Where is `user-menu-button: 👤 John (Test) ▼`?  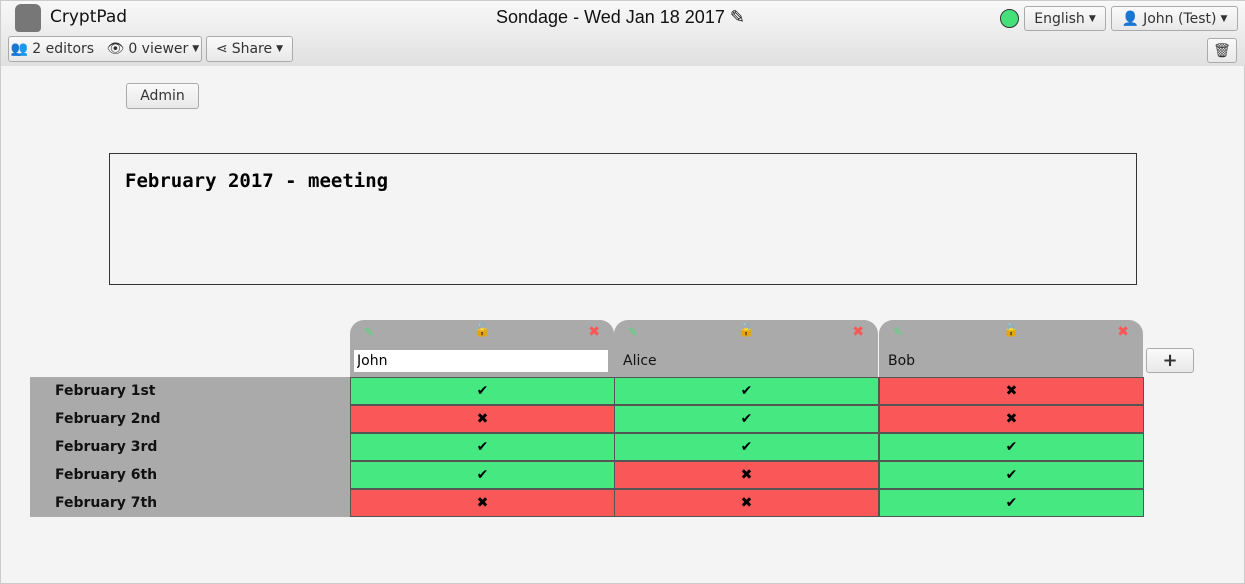
user-menu-button: 👤 John (Test) ▼ is located at coordinates (1174, 18).